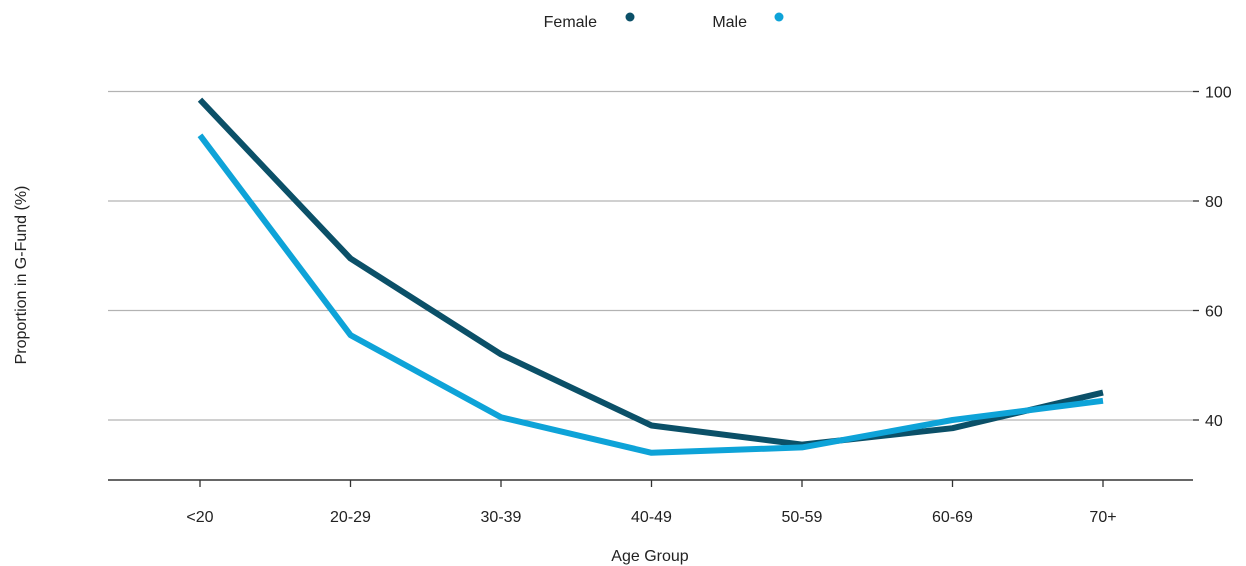 The image size is (1246, 566). Describe the element at coordinates (21, 275) in the screenshot. I see `y-axis-label: Proportion in G-Fund (%)` at that location.